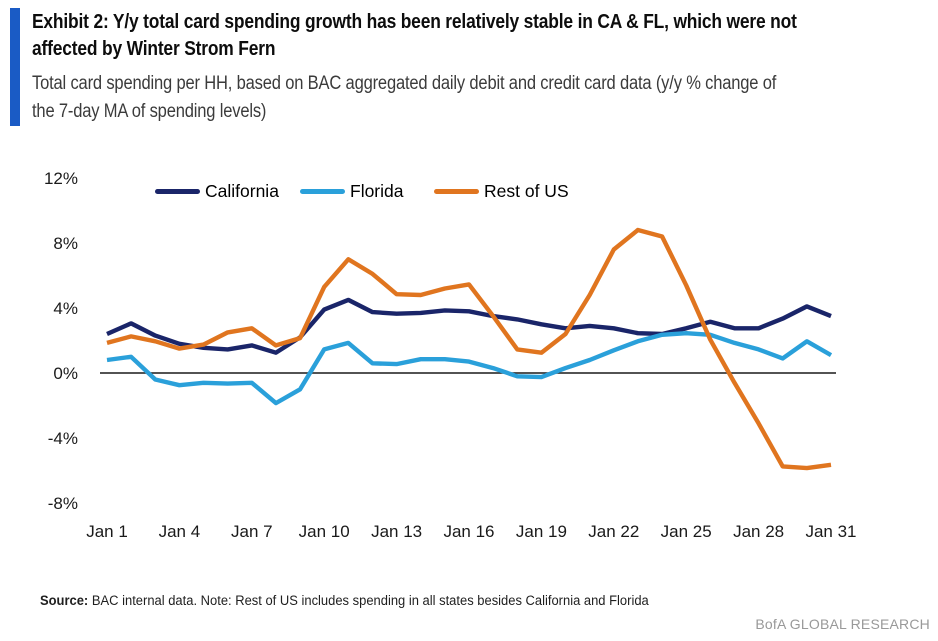 The height and width of the screenshot is (641, 938). What do you see at coordinates (613, 531) in the screenshot?
I see `x-tick-label: Jan 22` at bounding box center [613, 531].